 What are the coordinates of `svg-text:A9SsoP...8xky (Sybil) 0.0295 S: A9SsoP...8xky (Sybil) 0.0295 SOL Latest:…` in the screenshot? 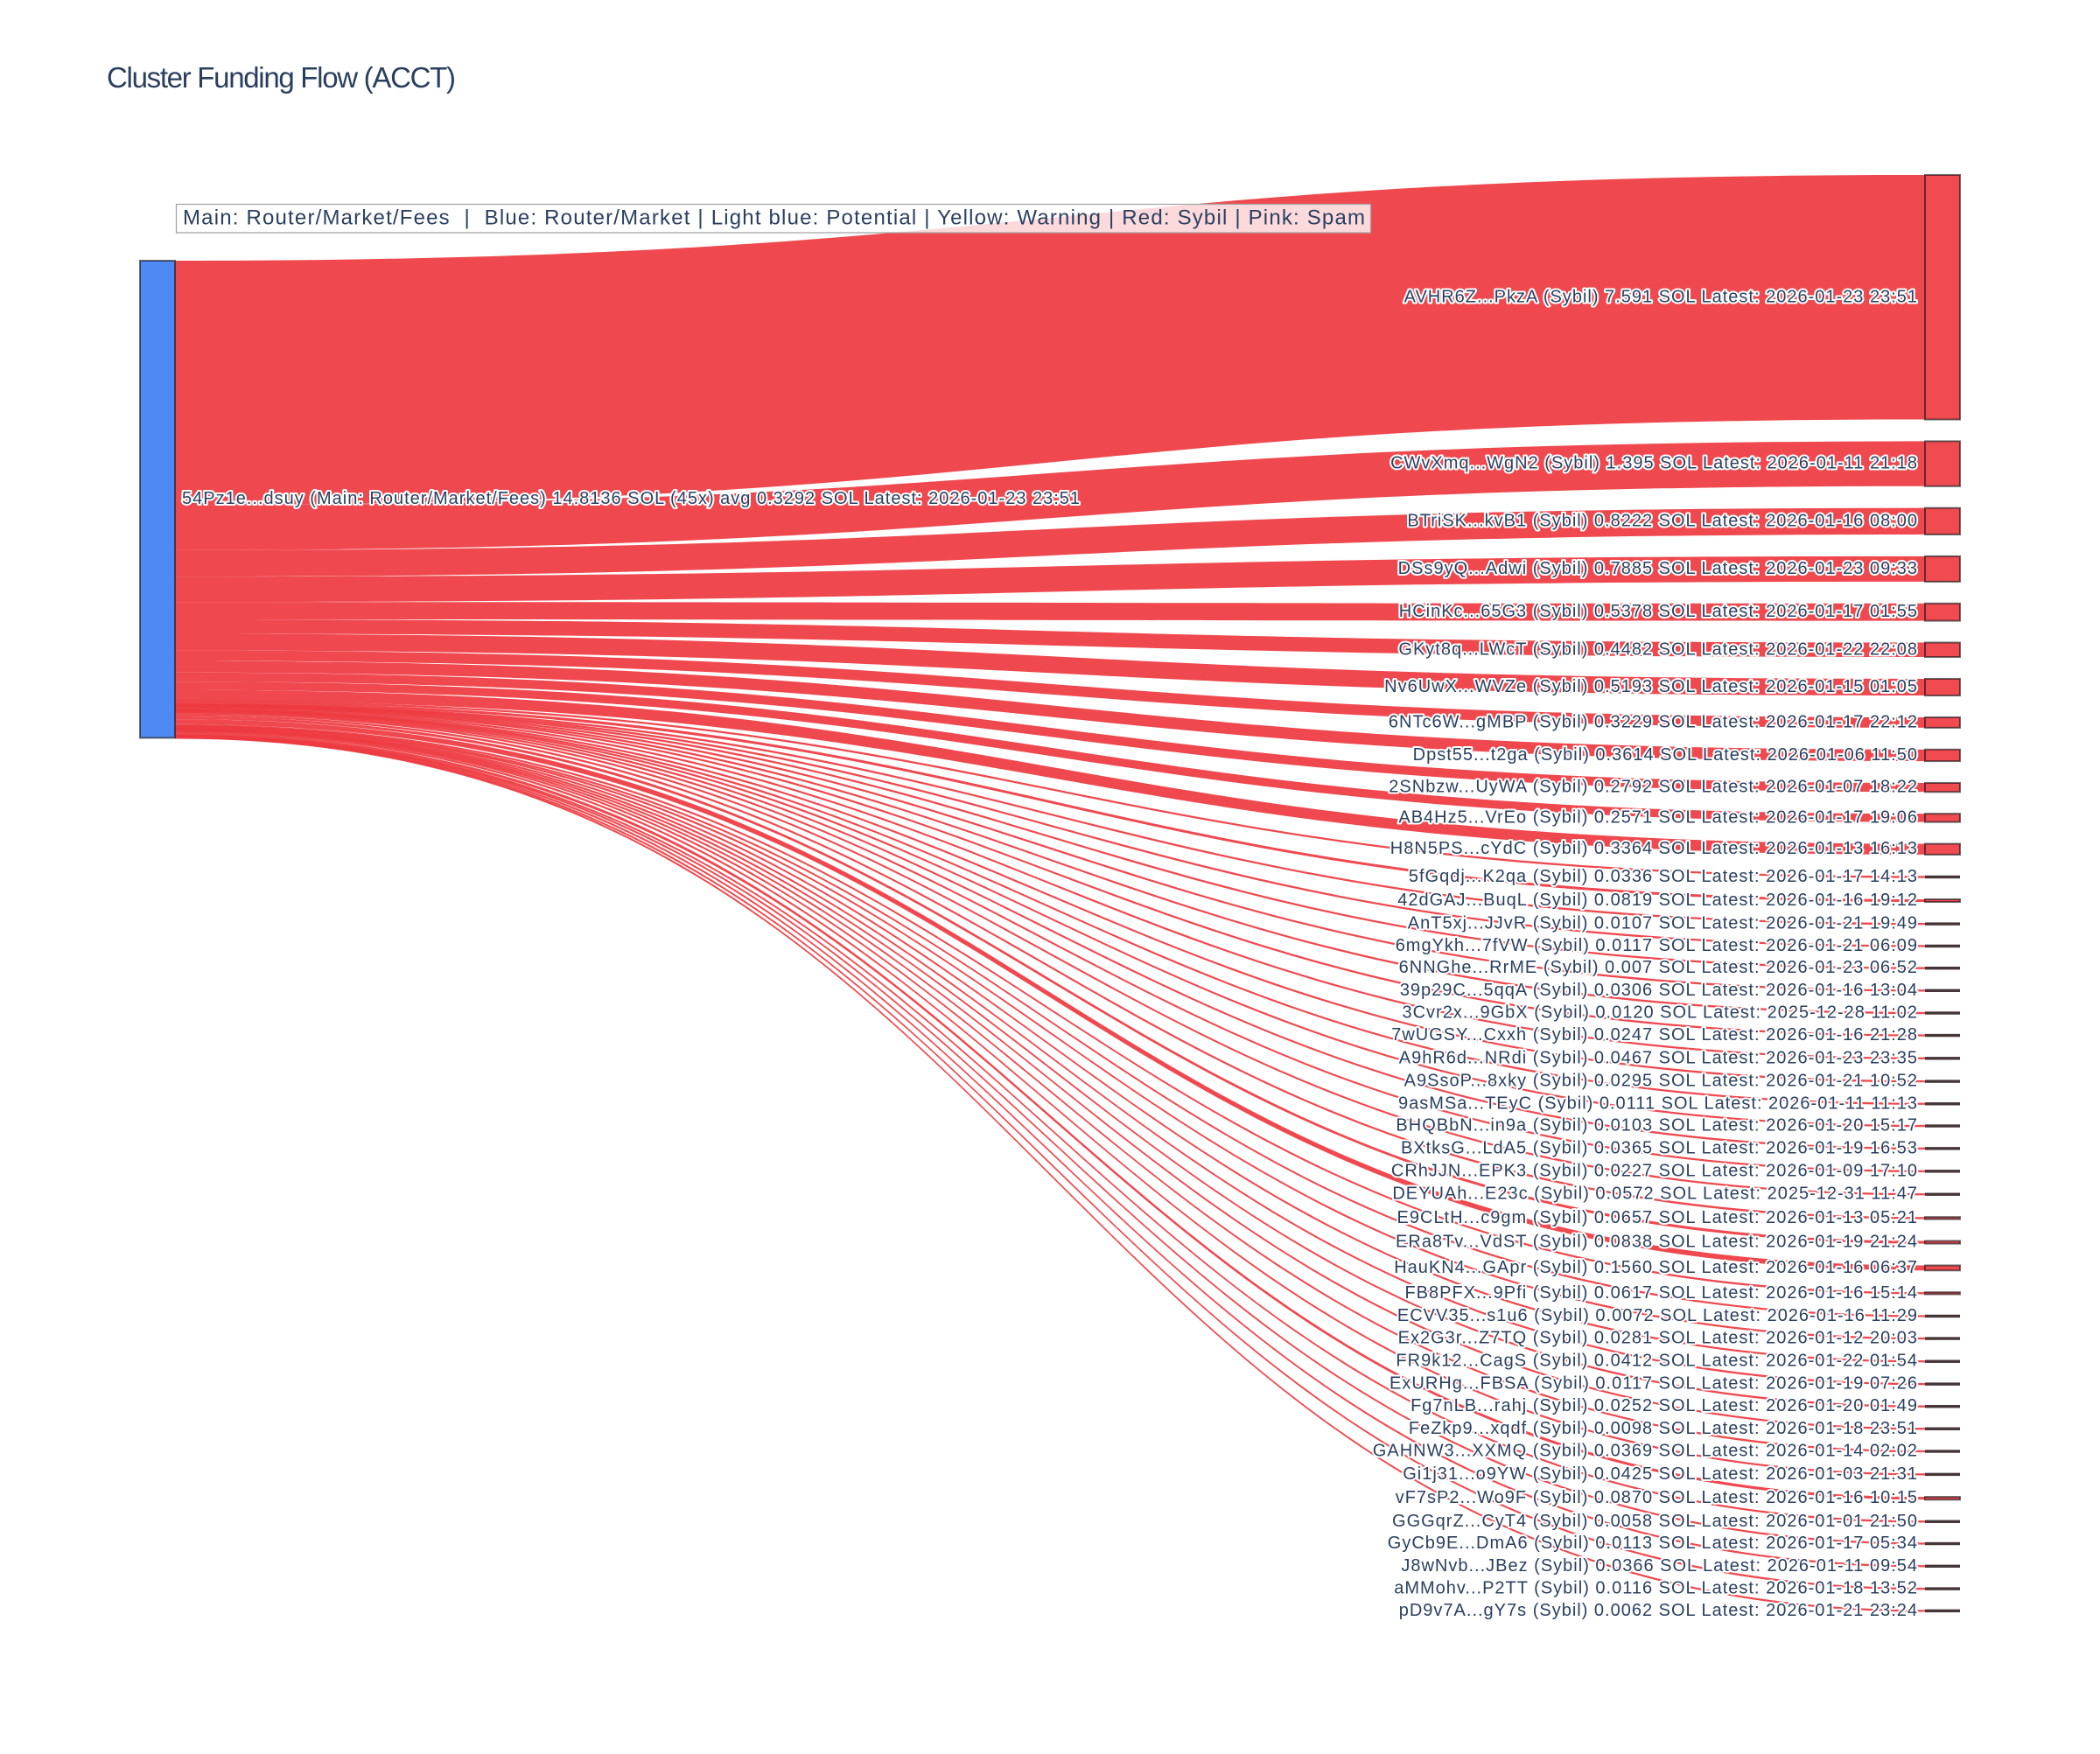 It's located at (1661, 1081).